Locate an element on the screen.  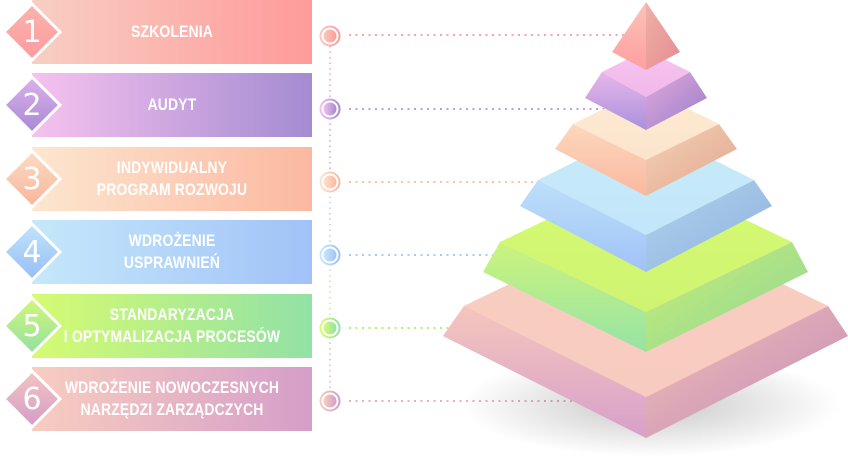
step-2-line1: AUDYT is located at coordinates (172, 104).